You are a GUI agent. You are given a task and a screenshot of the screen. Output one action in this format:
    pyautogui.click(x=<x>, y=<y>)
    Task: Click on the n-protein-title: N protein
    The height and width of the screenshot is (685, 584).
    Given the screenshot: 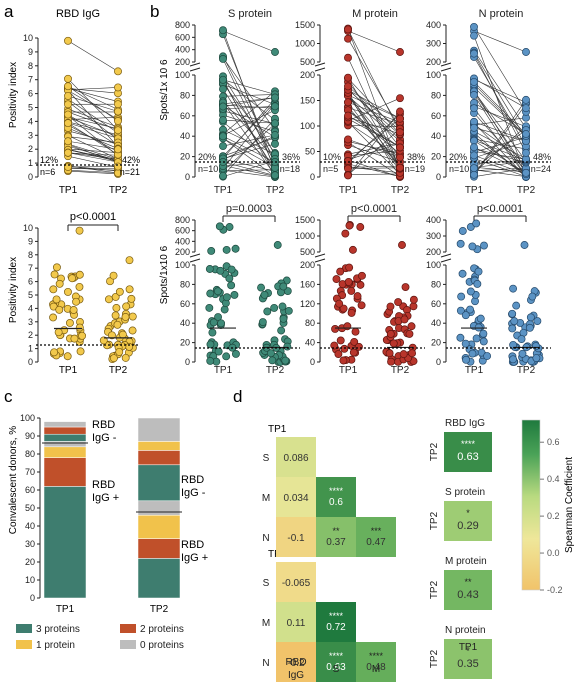 What is the action you would take?
    pyautogui.click(x=501, y=14)
    